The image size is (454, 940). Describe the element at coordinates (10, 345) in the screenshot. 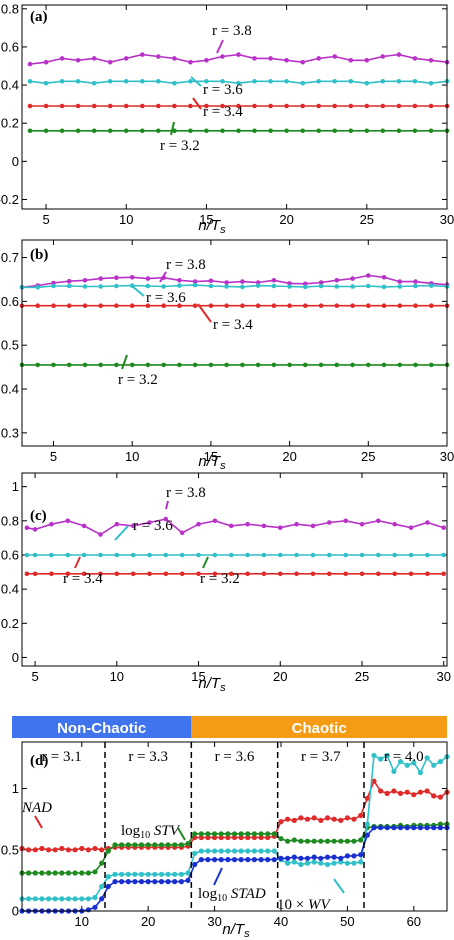

I see `panel-1-y-tick-label: 0.5` at that location.